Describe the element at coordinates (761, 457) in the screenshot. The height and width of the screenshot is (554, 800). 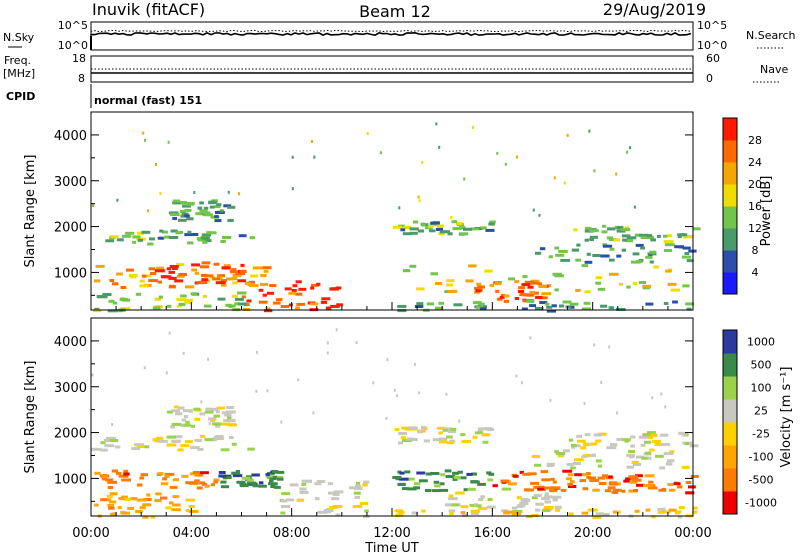
I see `colorbar-tick-label: -100` at that location.